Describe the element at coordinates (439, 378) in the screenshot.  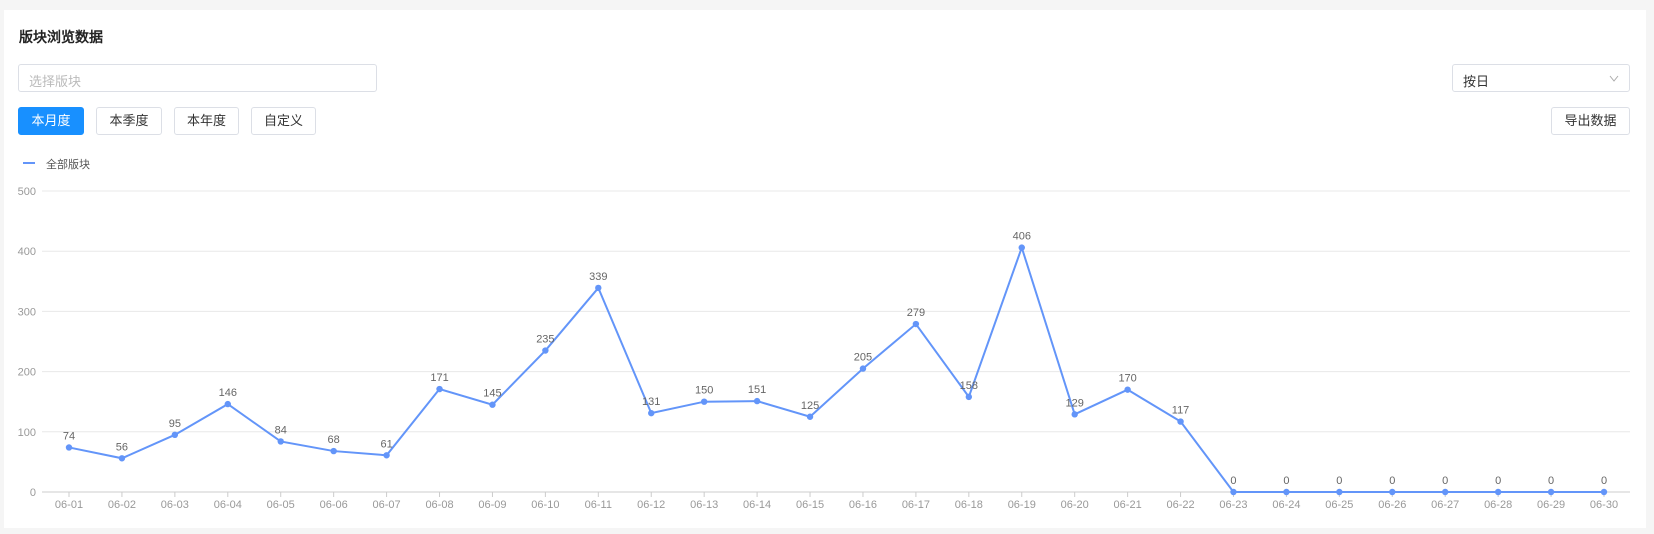
I see `data-label: 171` at that location.